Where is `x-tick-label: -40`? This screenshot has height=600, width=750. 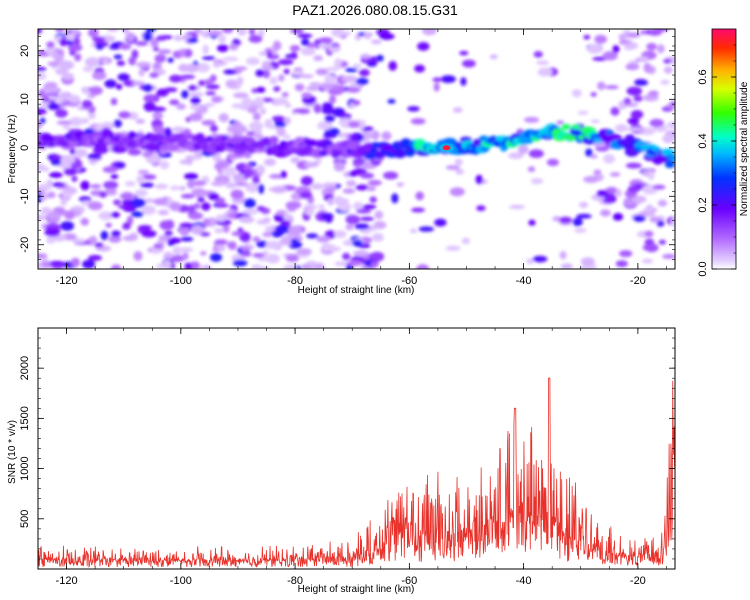
x-tick-label: -40 is located at coordinates (524, 581).